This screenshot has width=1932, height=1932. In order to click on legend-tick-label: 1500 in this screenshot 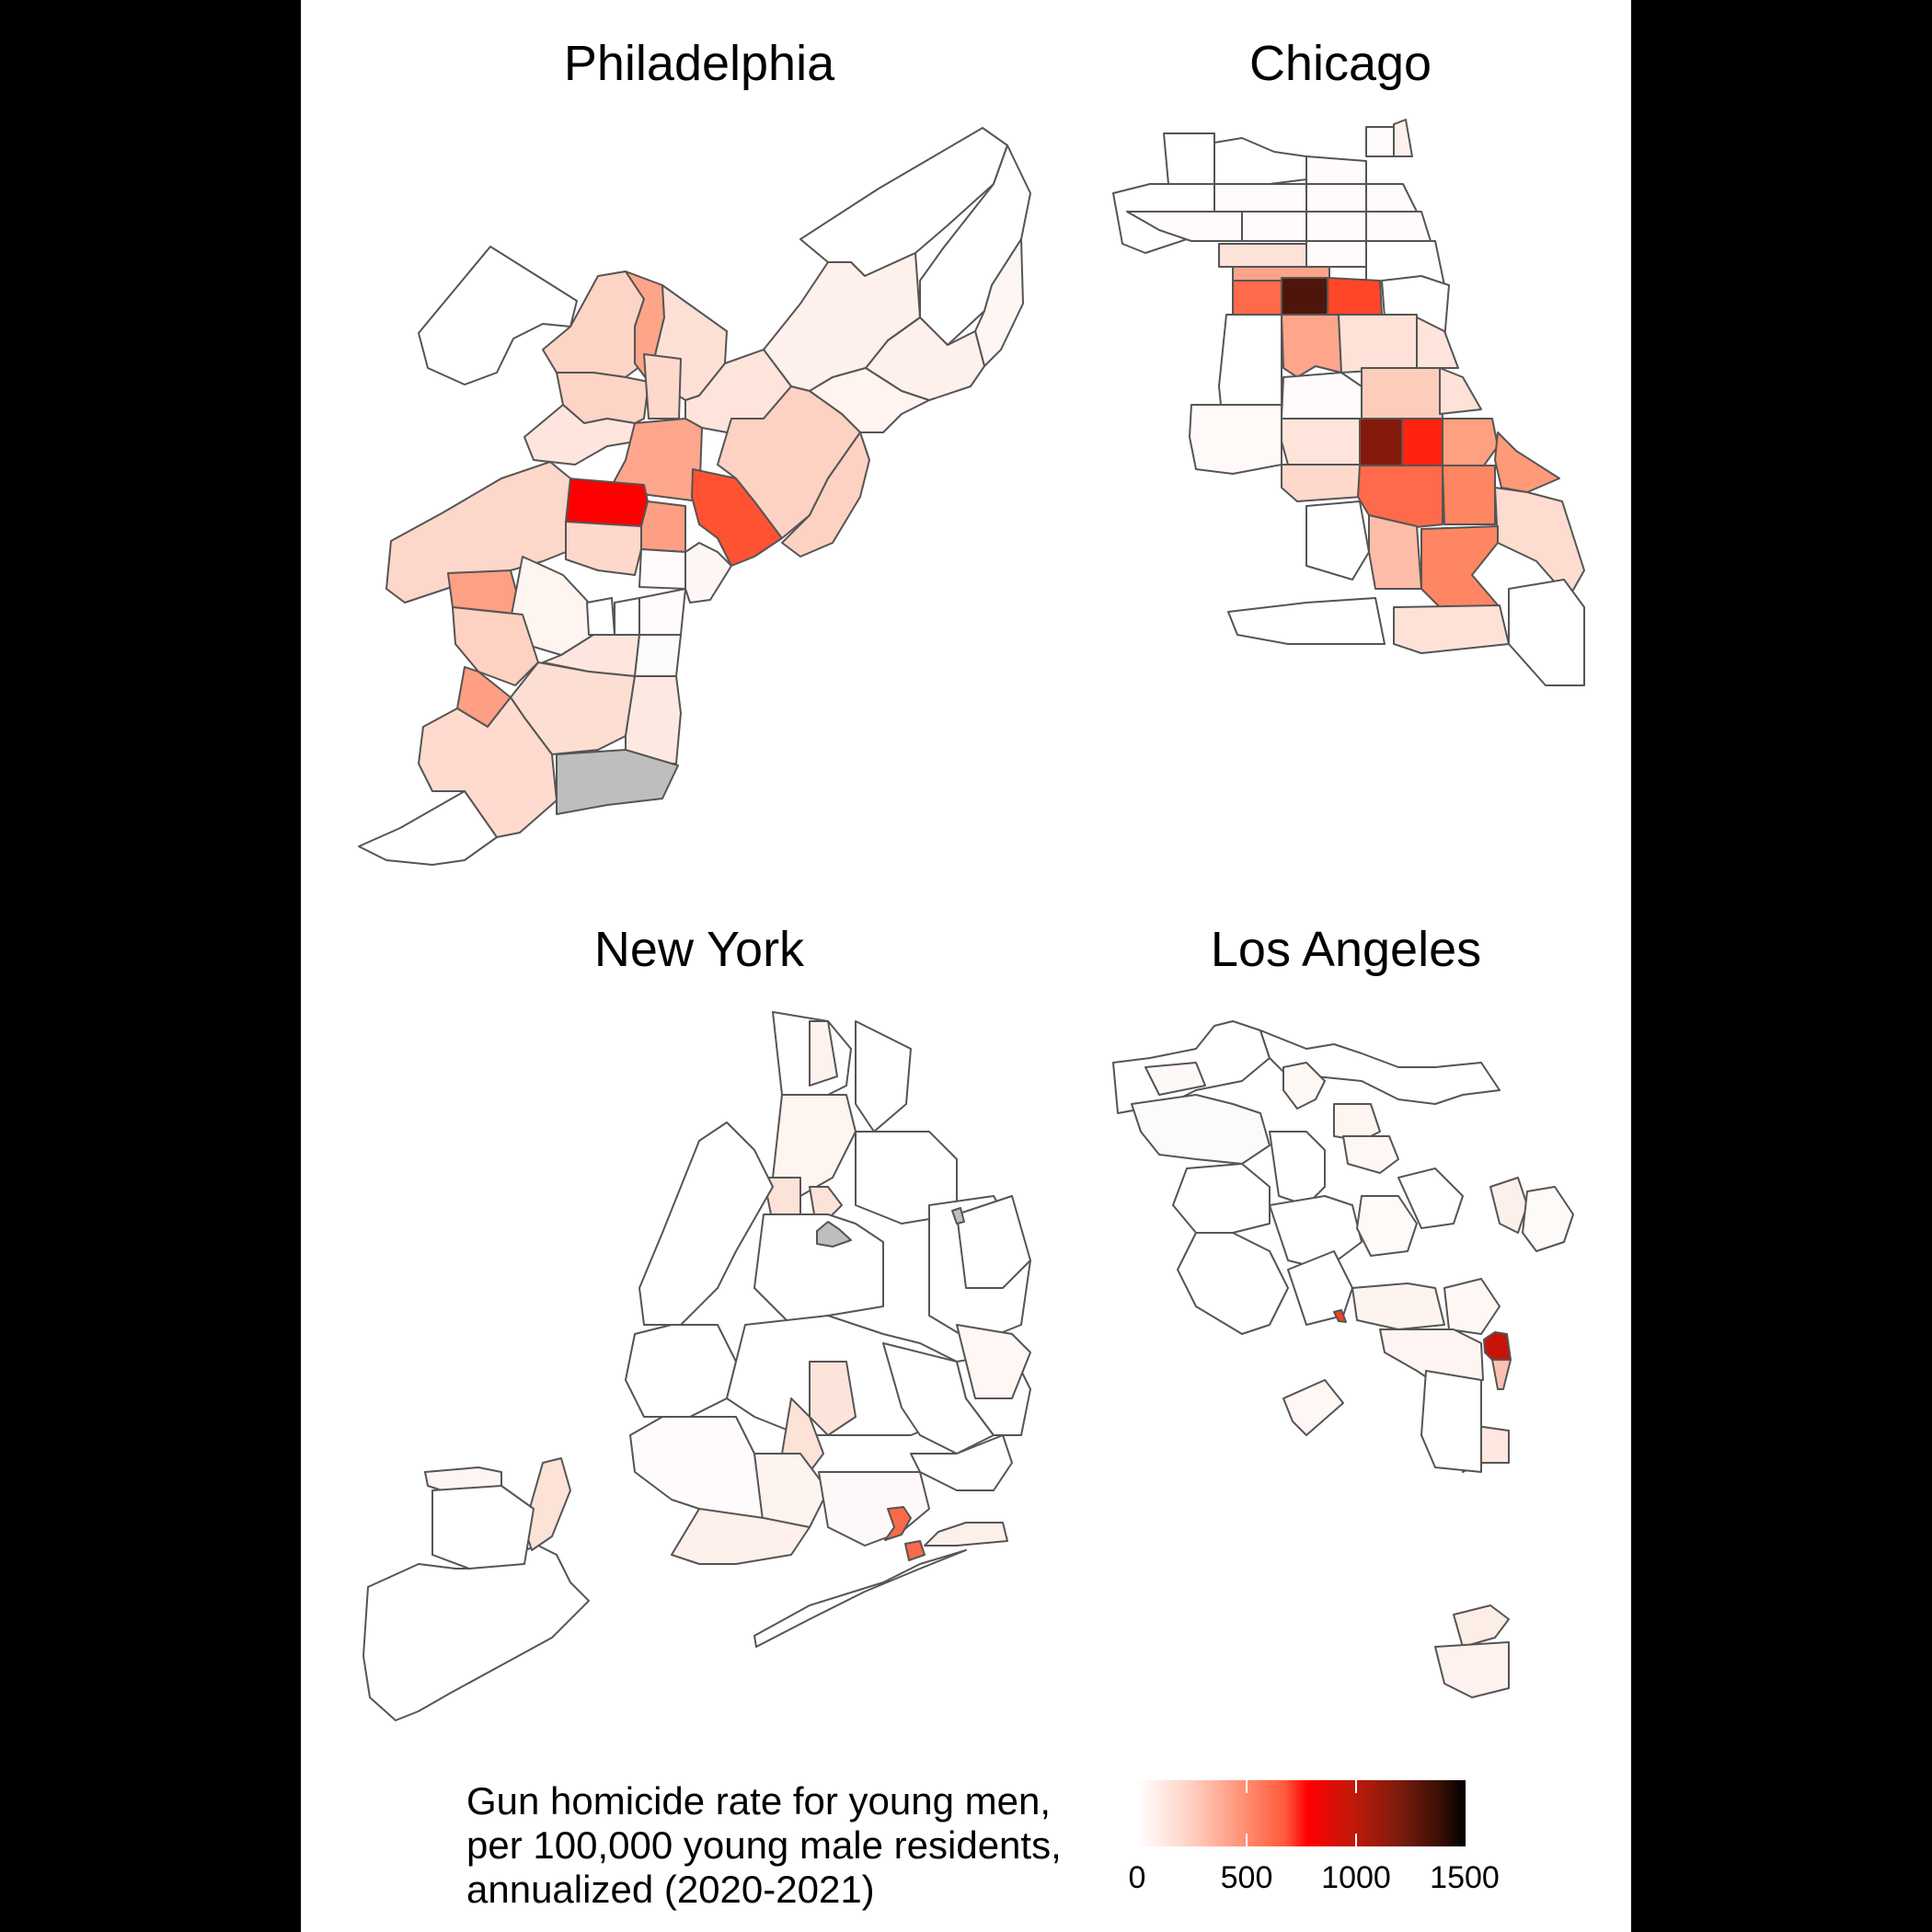, I will do `click(1465, 1877)`.